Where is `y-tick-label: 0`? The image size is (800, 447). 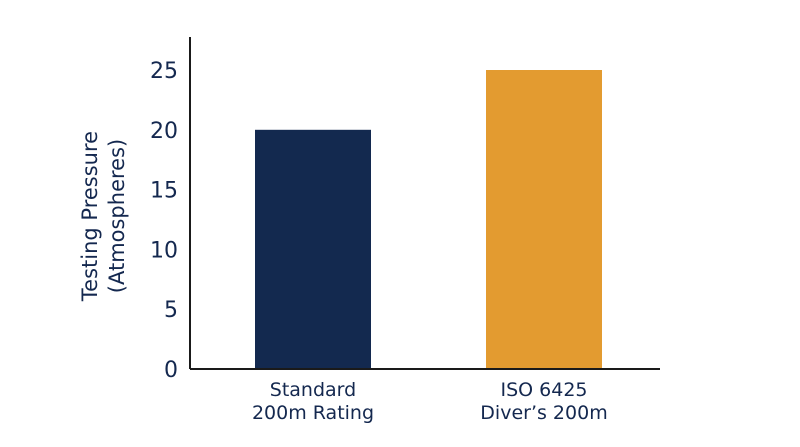 y-tick-label: 0 is located at coordinates (171, 370).